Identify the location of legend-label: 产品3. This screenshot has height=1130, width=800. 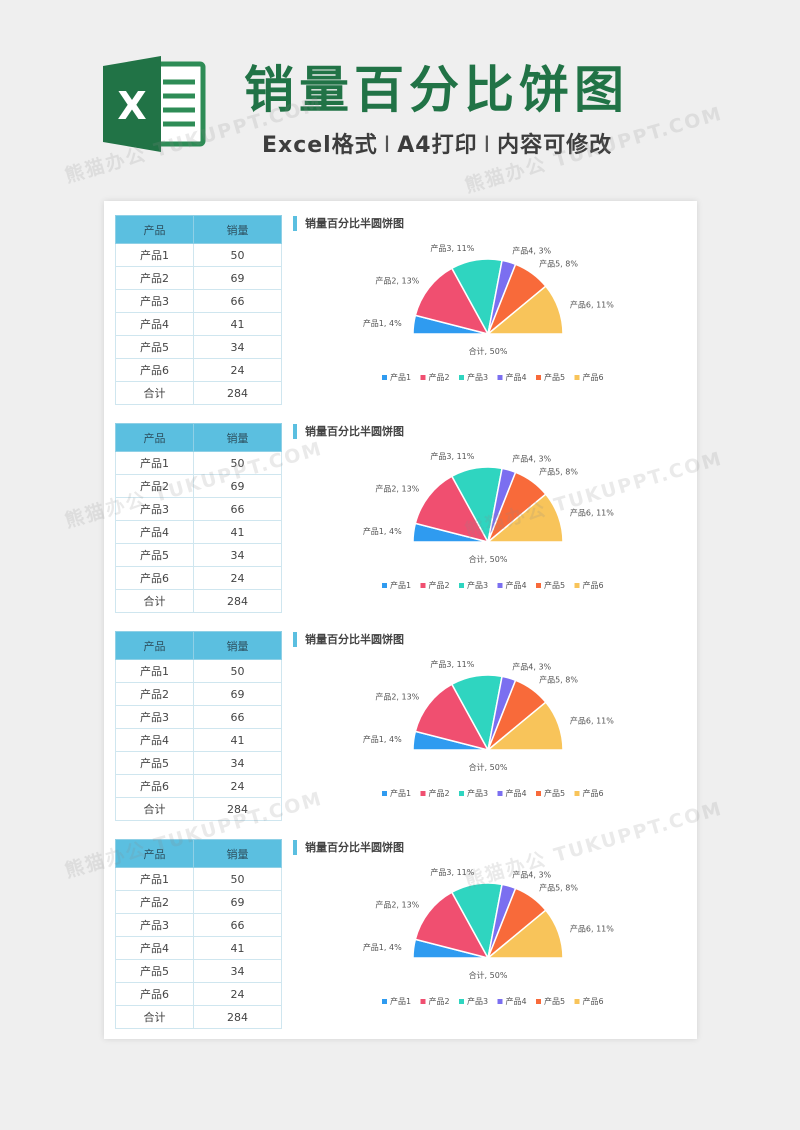
(477, 793).